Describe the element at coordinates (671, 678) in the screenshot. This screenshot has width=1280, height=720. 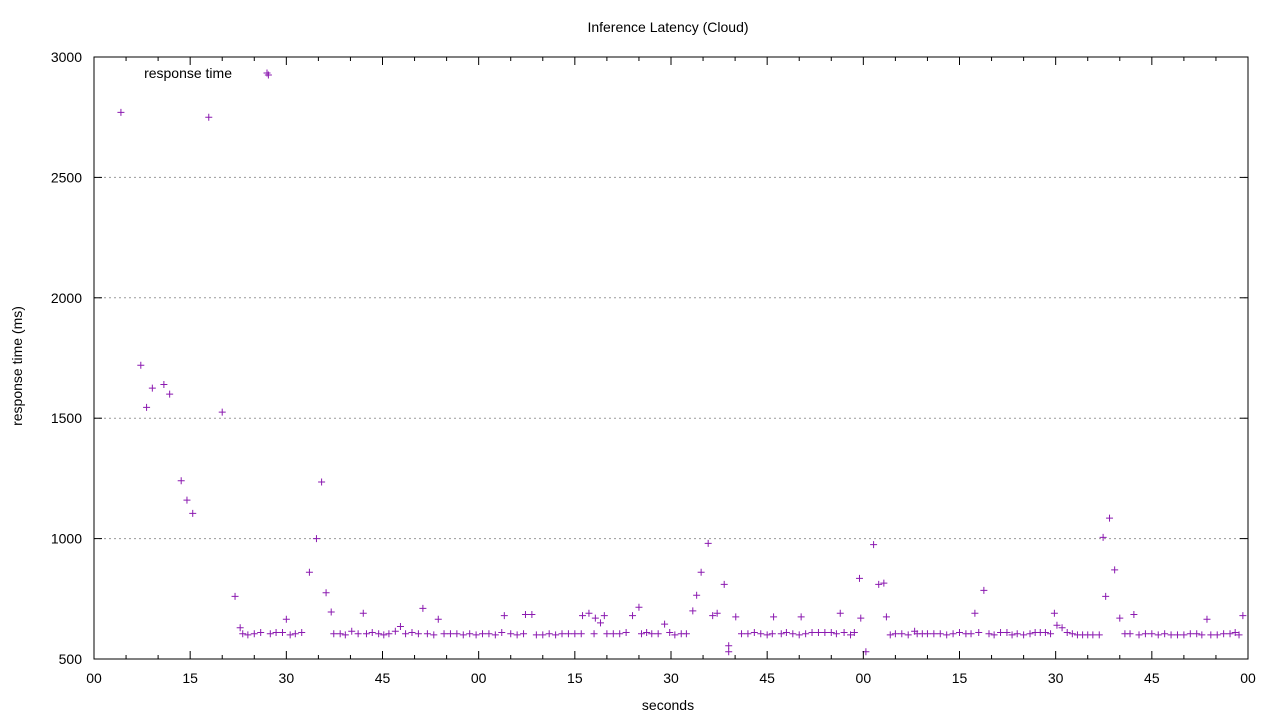
I see `x-tick-label: 30` at that location.